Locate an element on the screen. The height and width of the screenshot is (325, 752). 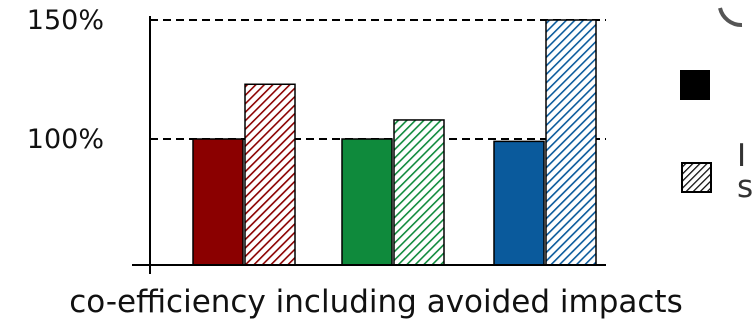
legend-text-fragment-2: s is located at coordinates (744, 187).